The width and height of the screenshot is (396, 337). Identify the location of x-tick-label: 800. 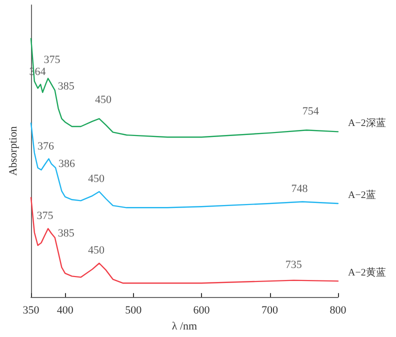
(338, 310).